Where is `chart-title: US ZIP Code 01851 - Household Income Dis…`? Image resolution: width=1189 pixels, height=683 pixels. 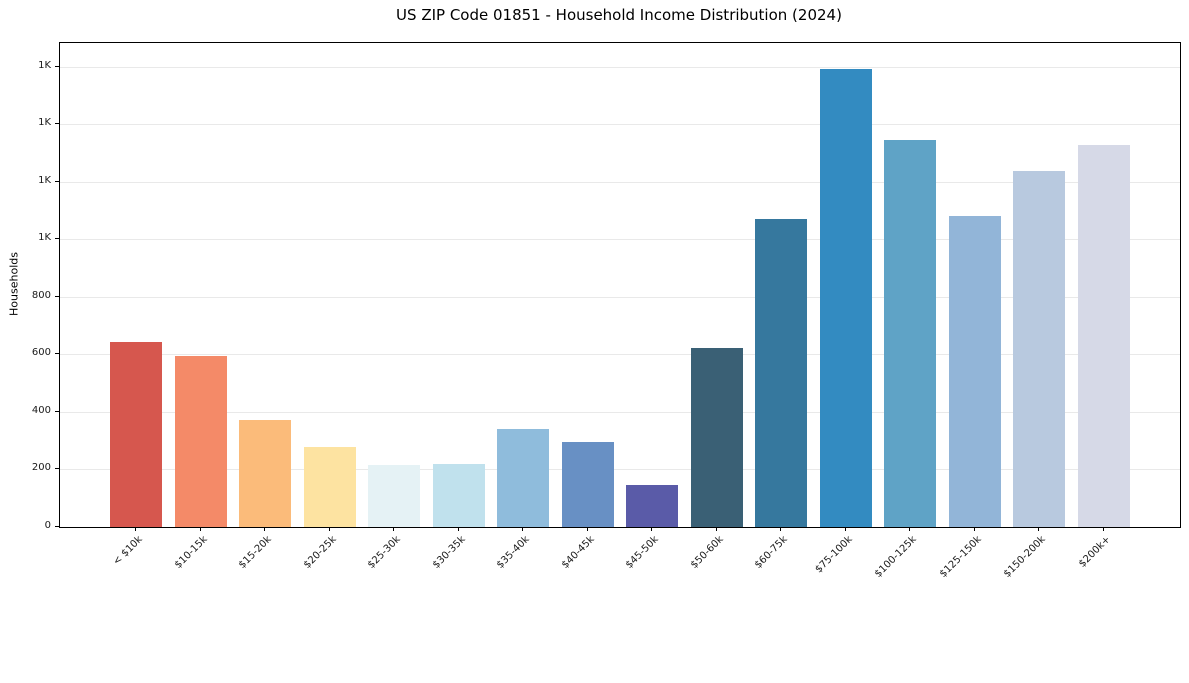
chart-title: US ZIP Code 01851 - Household Income Dis… is located at coordinates (619, 15).